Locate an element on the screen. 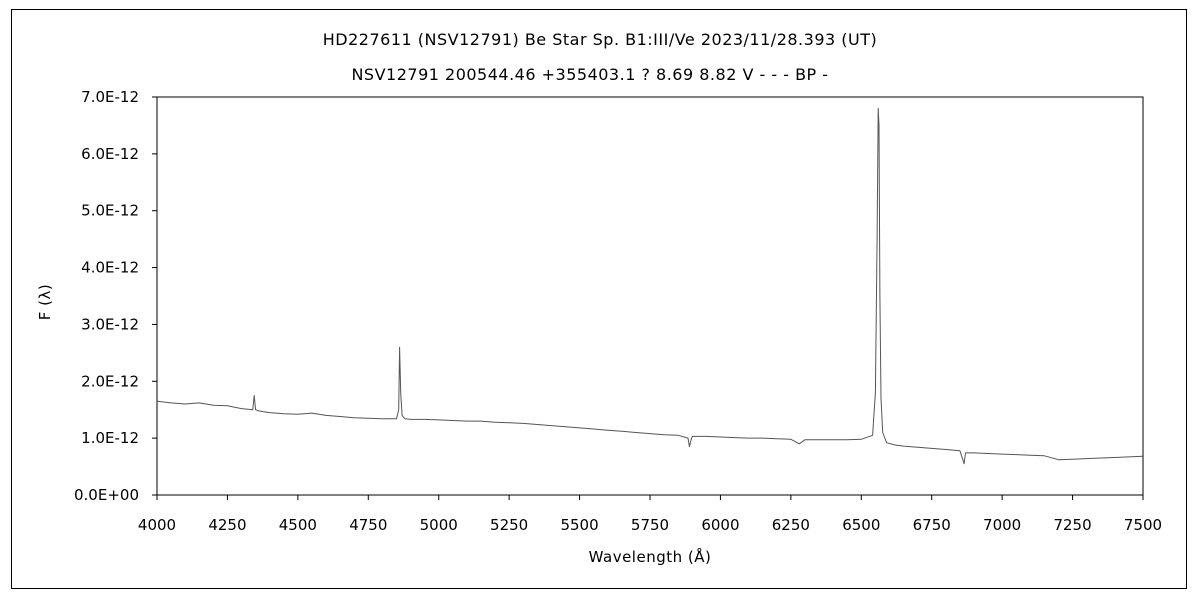  y-tick-label: 4.0E-12 is located at coordinates (110, 268).